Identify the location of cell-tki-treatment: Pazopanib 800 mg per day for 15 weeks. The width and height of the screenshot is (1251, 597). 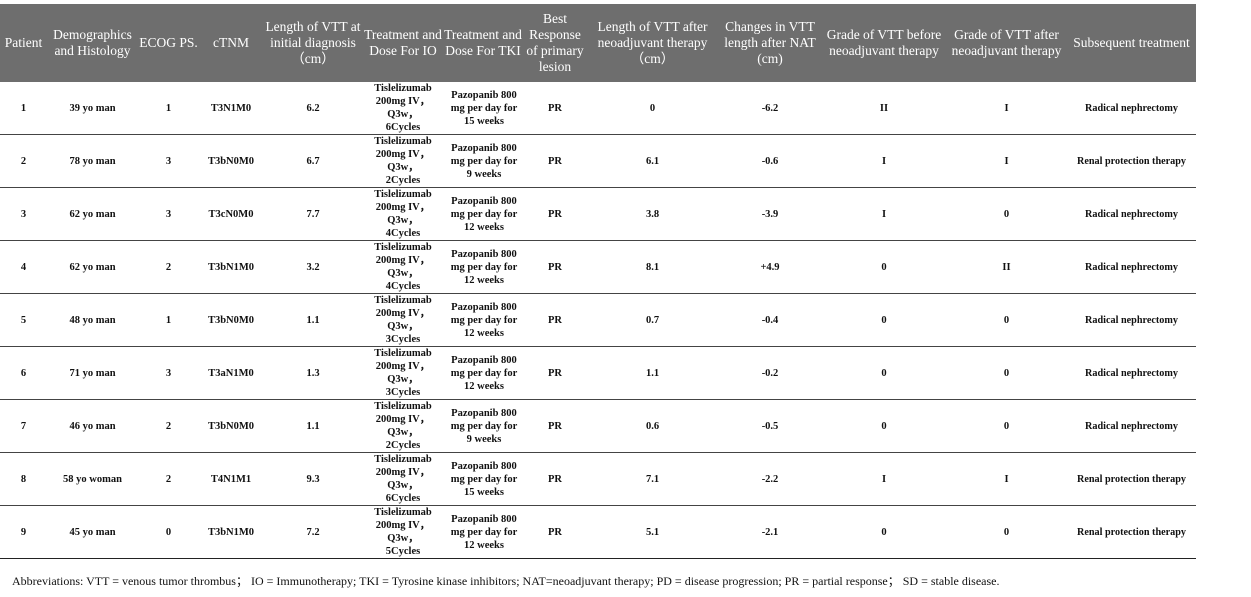
(483, 108).